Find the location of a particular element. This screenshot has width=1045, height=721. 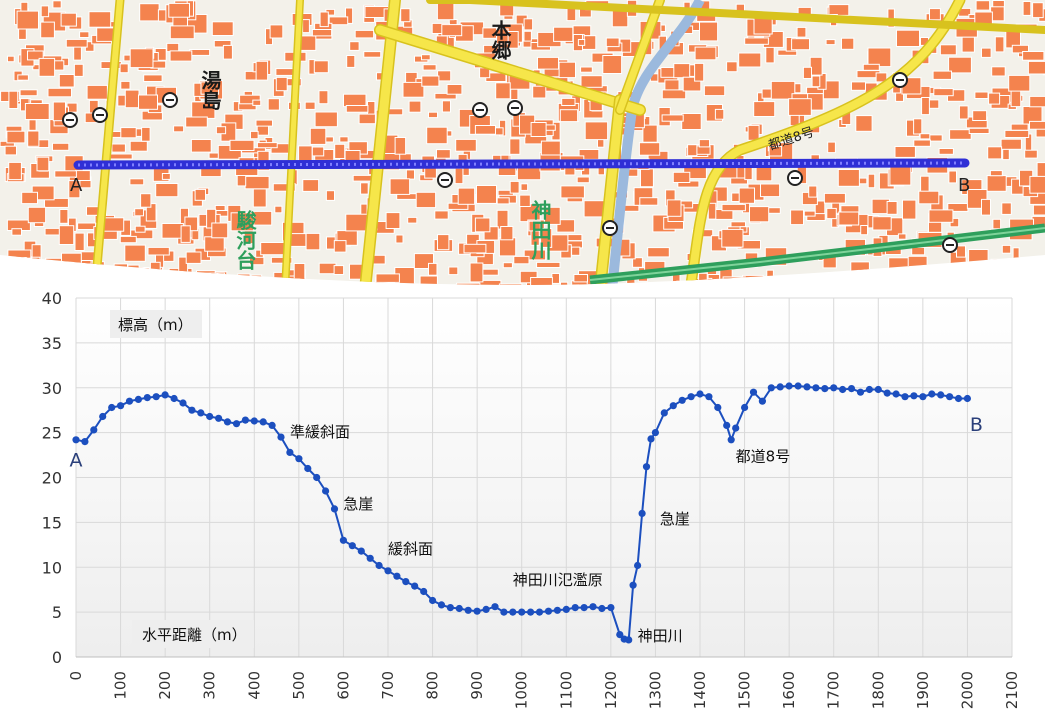

x-tick-label: 2000 is located at coordinates (967, 690).